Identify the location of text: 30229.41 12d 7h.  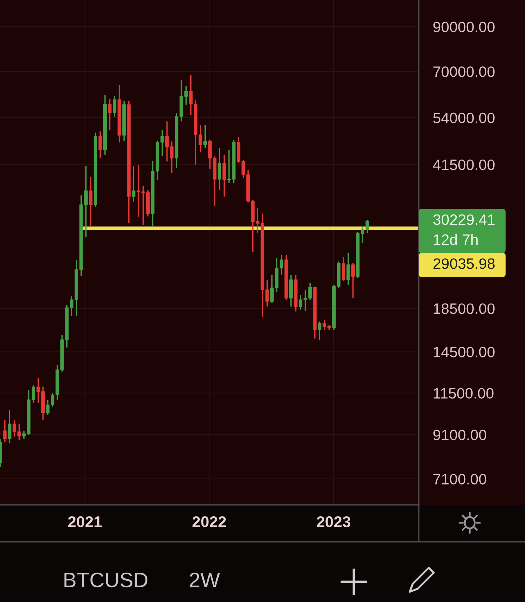
(464, 230).